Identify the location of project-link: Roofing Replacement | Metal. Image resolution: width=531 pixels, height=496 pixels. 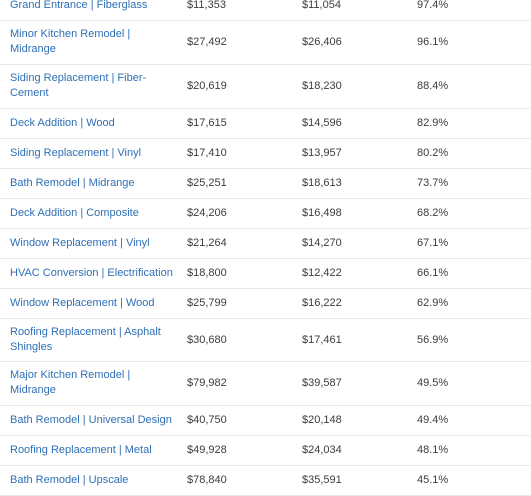
(81, 449).